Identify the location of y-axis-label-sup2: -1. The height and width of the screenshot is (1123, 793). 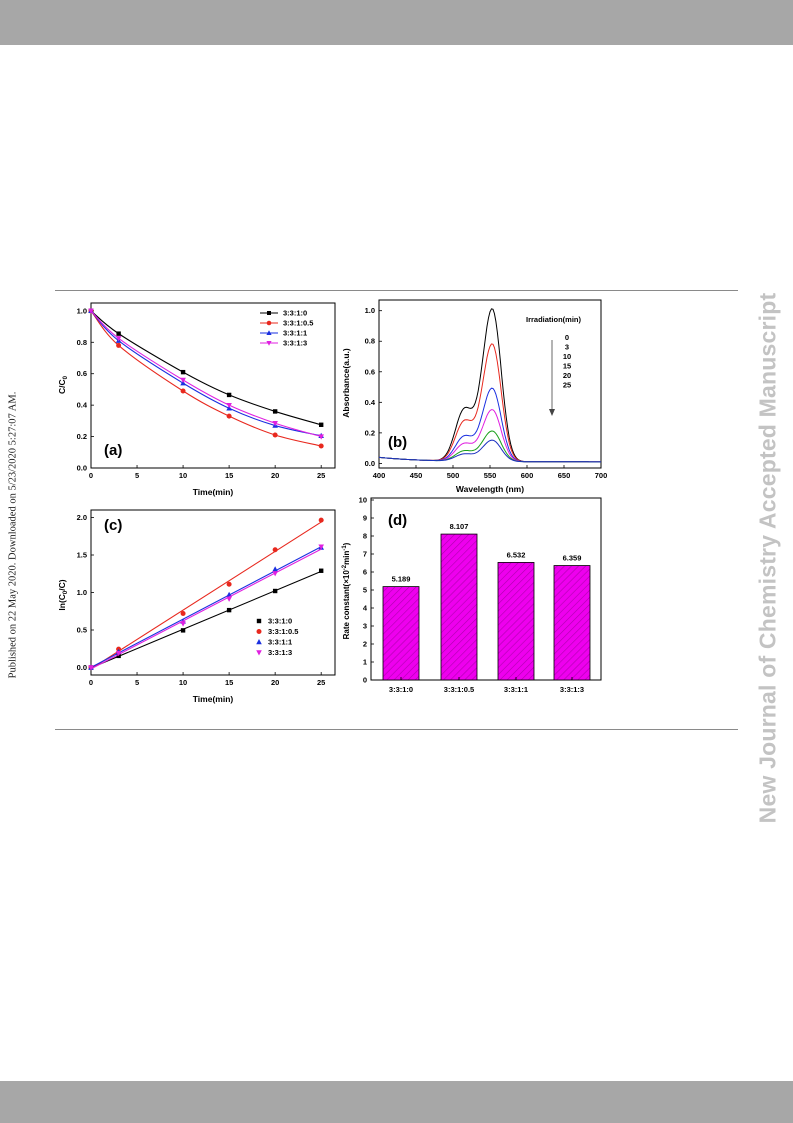
(345, 548).